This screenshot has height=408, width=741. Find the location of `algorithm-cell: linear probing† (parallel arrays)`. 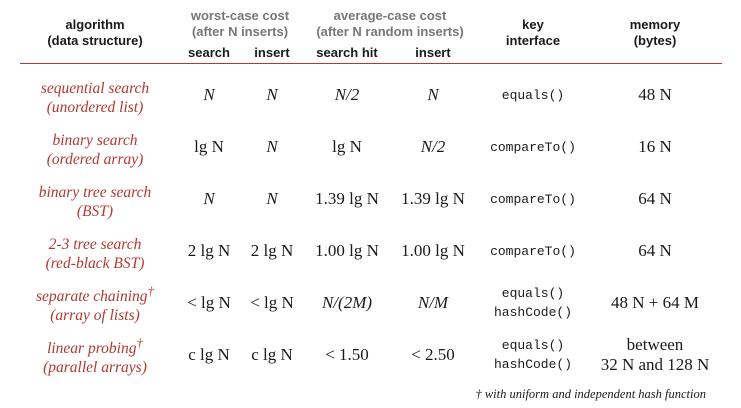

algorithm-cell: linear probing† (parallel arrays) is located at coordinates (95, 355).